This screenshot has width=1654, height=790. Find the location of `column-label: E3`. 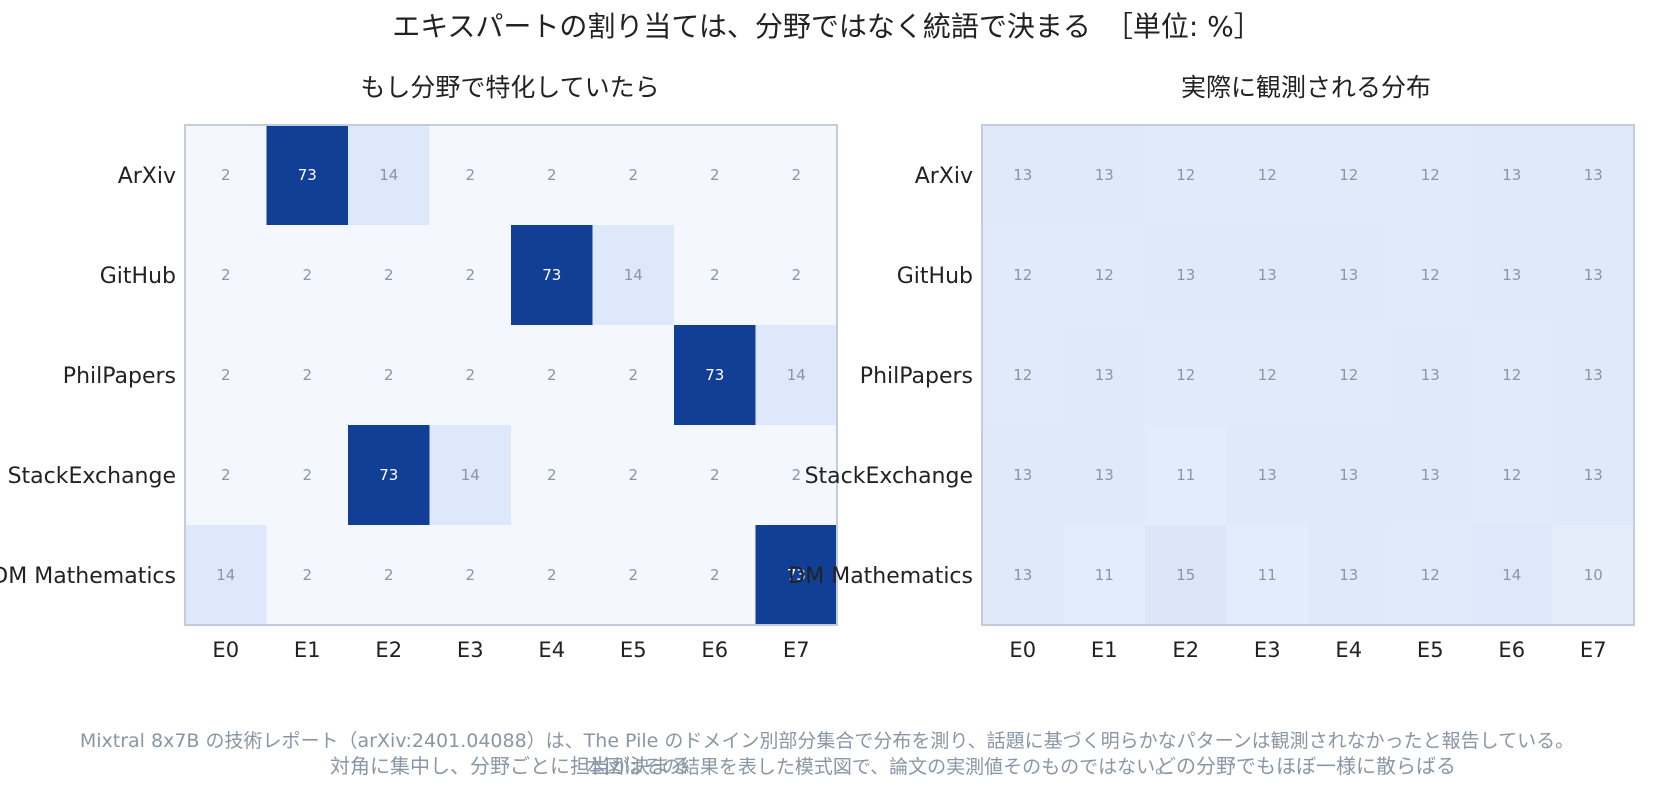

column-label: E3 is located at coordinates (1267, 650).